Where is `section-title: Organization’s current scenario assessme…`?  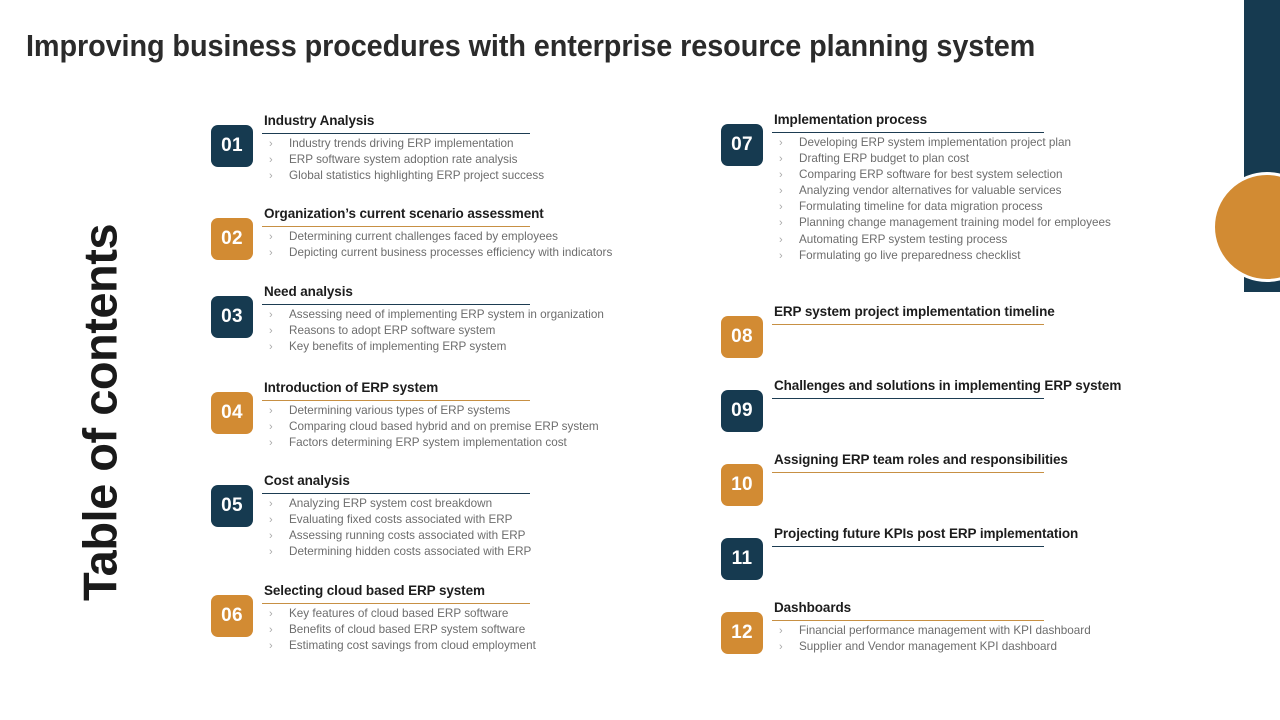
section-title: Organization’s current scenario assessme… is located at coordinates (404, 213).